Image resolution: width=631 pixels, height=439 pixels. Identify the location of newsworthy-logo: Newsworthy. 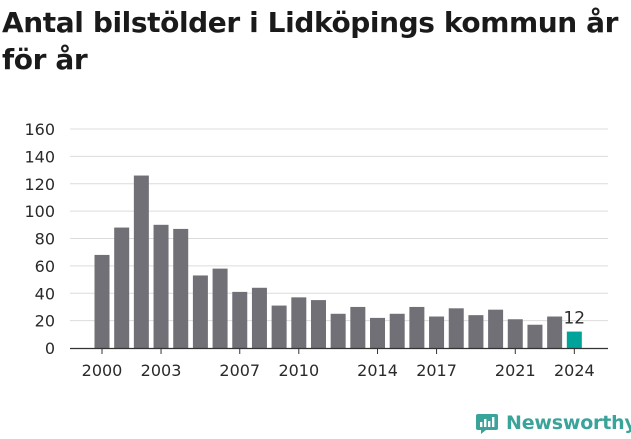
(553, 423).